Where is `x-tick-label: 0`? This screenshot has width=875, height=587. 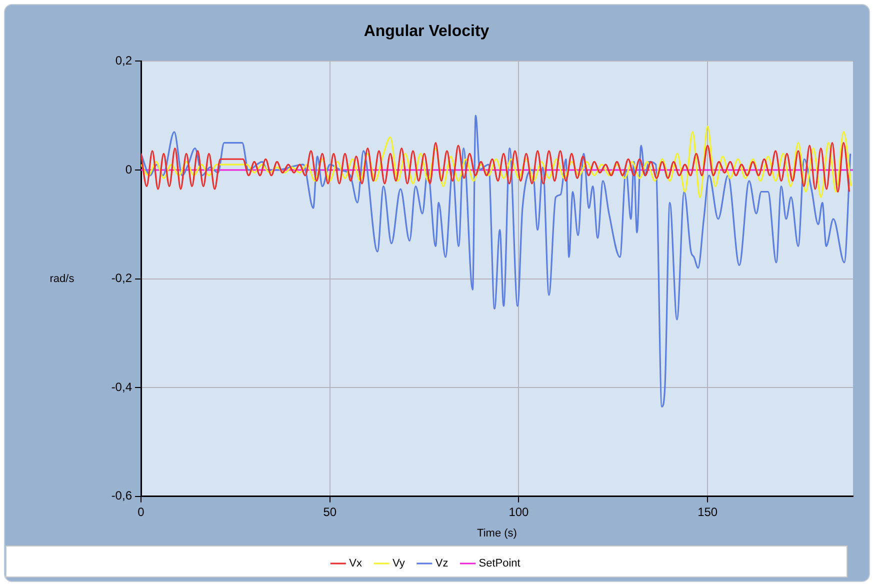
x-tick-label: 0 is located at coordinates (141, 511).